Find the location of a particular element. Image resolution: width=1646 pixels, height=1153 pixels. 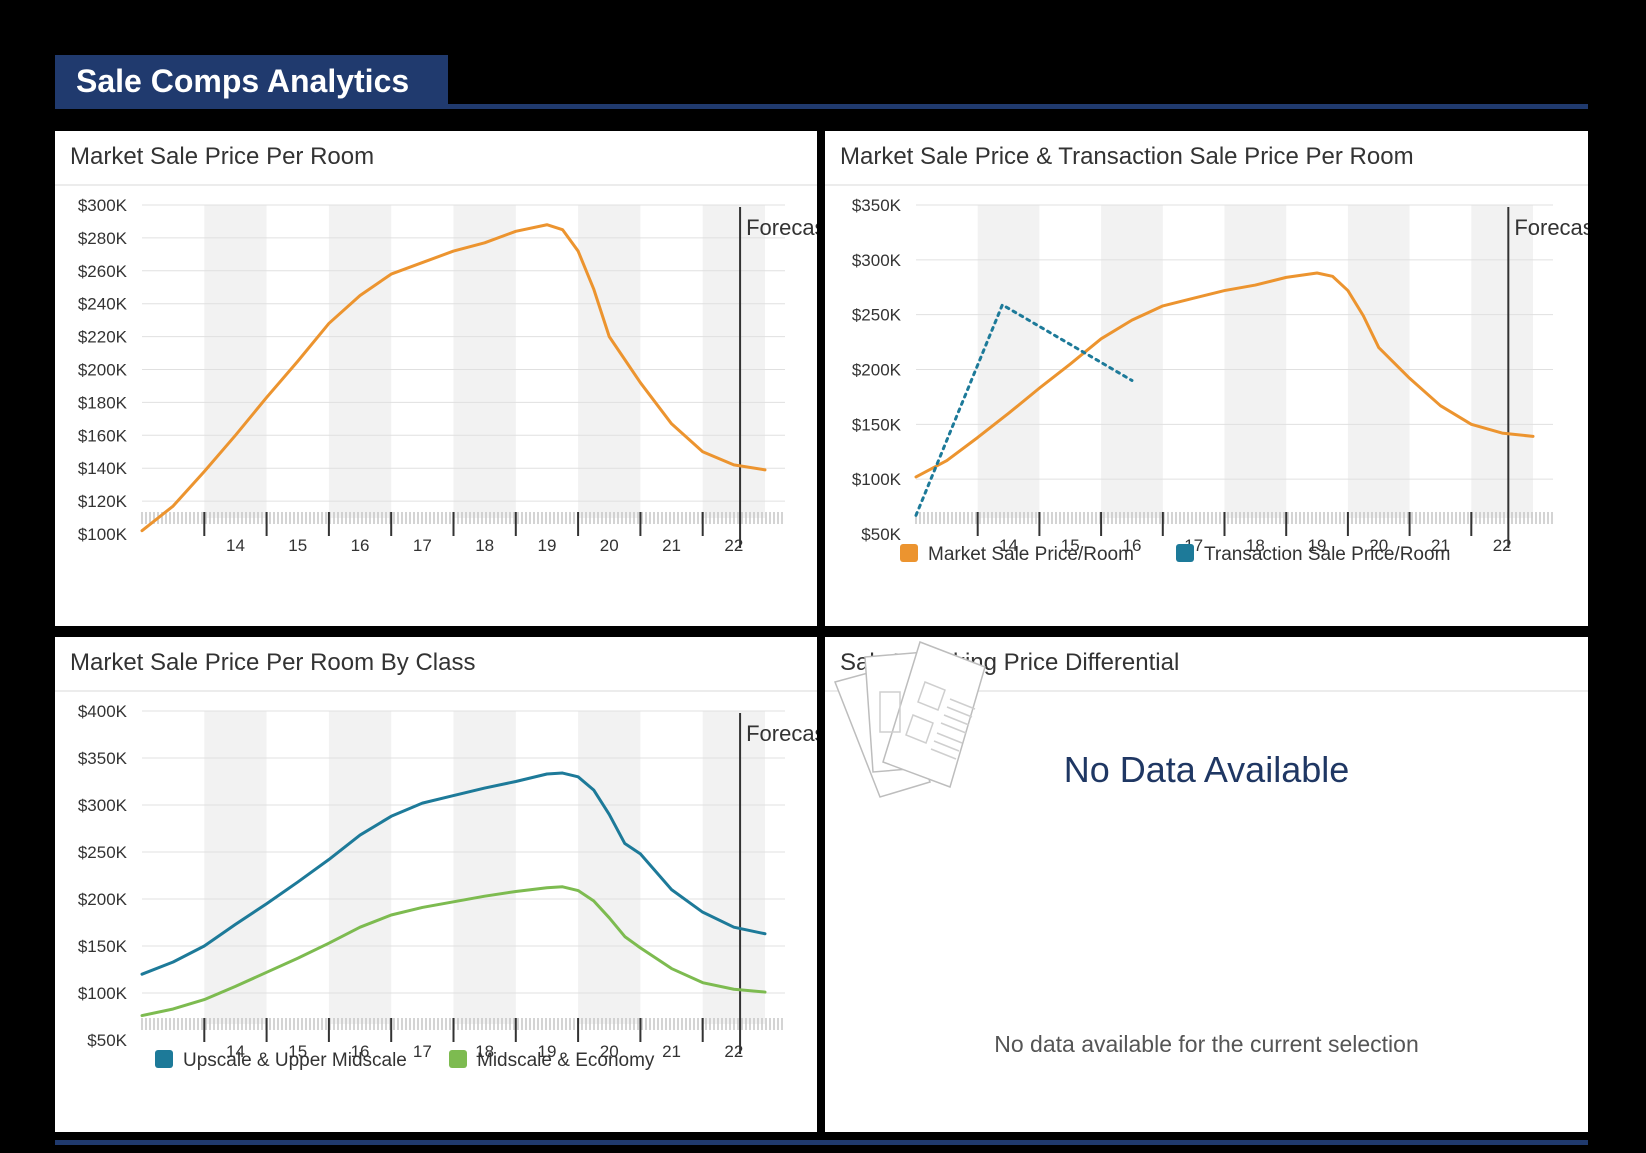

y-tick-label: $180K is located at coordinates (103, 402).